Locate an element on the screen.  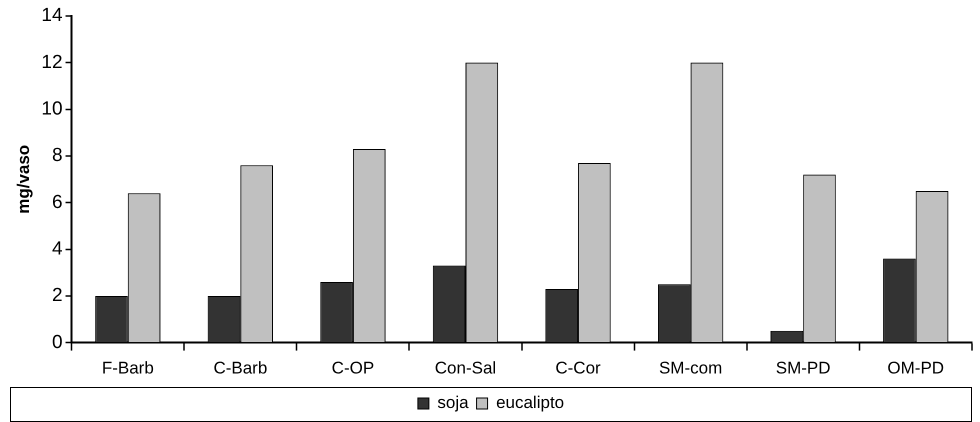
y-tick-label: 0 is located at coordinates (57, 342).